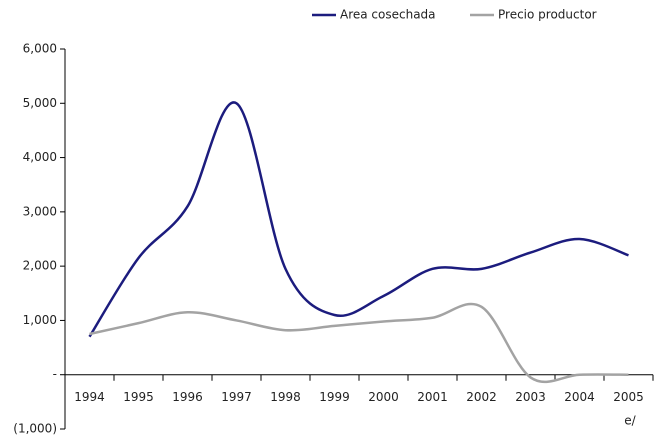 Image resolution: width=654 pixels, height=441 pixels. I want to click on x-tick-label: 1994, so click(89, 397).